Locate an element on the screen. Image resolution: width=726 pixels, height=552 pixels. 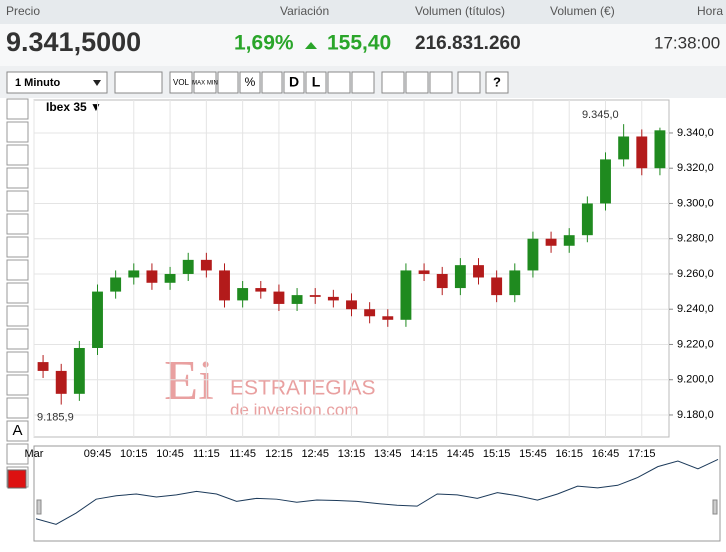
change: 155,40 is located at coordinates (359, 43).